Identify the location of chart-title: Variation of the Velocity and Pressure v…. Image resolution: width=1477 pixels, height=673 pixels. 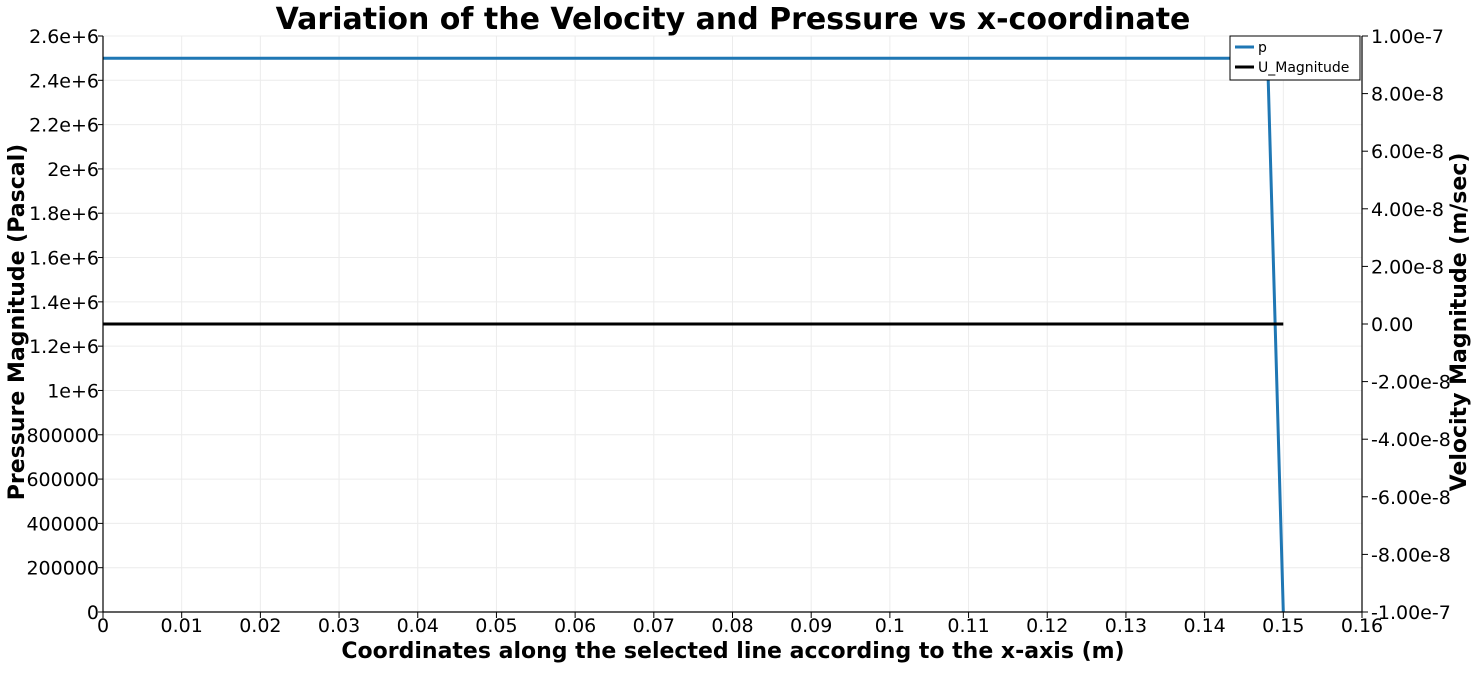
(733, 19).